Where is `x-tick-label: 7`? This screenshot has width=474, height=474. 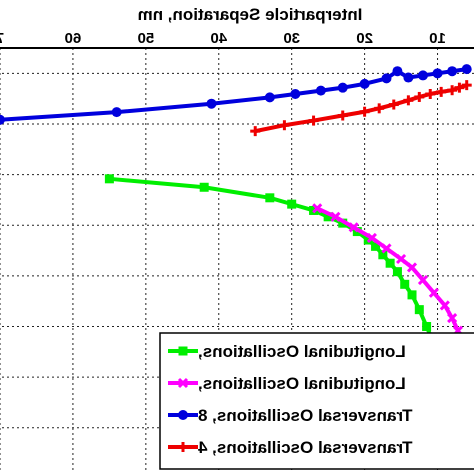 x-tick-label: 7 is located at coordinates (2, 38).